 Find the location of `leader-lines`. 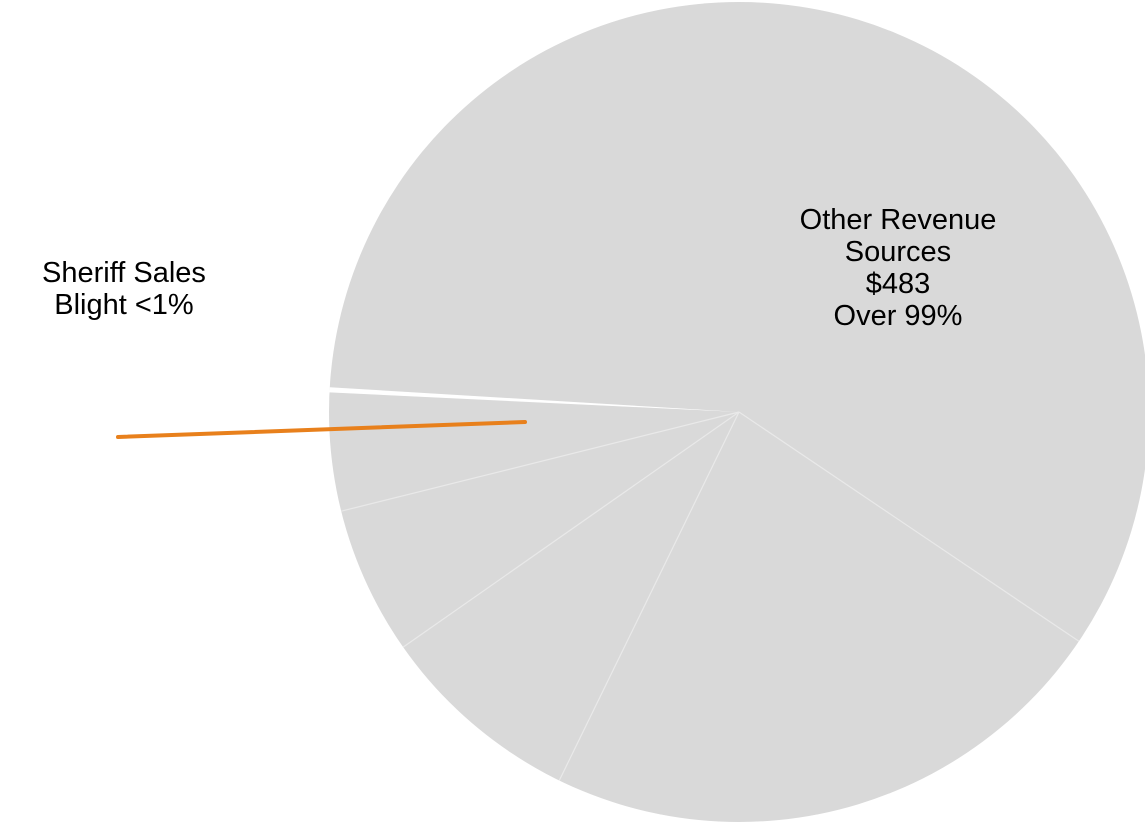

leader-lines is located at coordinates (321, 429).